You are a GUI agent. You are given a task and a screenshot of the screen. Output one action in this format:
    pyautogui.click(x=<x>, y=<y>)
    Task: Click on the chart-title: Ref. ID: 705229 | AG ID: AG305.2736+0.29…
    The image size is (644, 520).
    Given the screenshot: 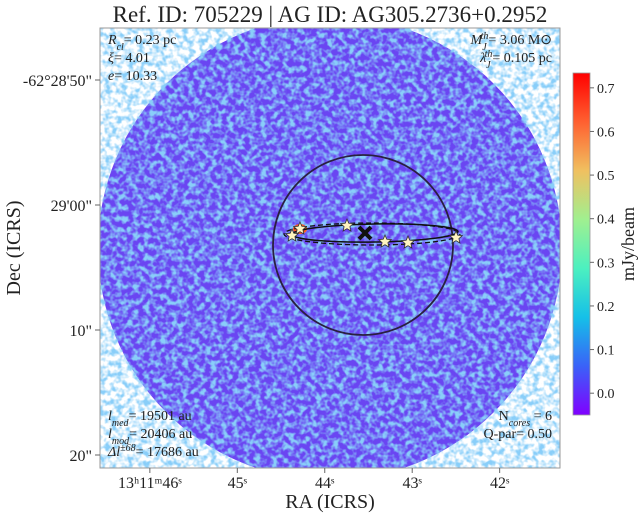 What is the action you would take?
    pyautogui.click(x=330, y=14)
    